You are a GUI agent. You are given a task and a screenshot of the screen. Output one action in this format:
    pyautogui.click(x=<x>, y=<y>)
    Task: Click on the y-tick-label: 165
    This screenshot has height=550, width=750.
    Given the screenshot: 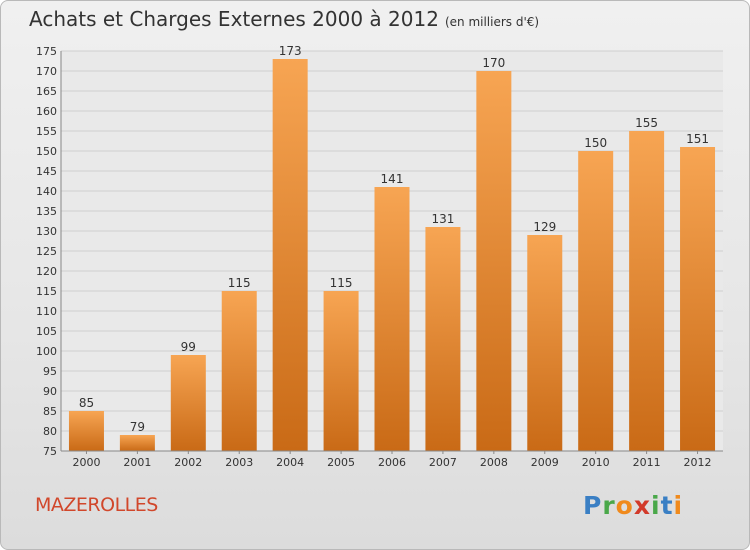 What is the action you would take?
    pyautogui.click(x=46, y=91)
    